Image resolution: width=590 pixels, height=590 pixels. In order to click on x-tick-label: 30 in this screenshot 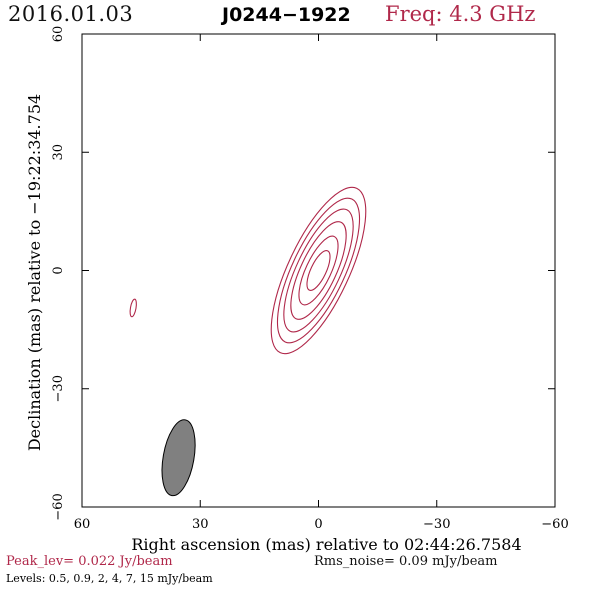, I will do `click(200, 524)`.